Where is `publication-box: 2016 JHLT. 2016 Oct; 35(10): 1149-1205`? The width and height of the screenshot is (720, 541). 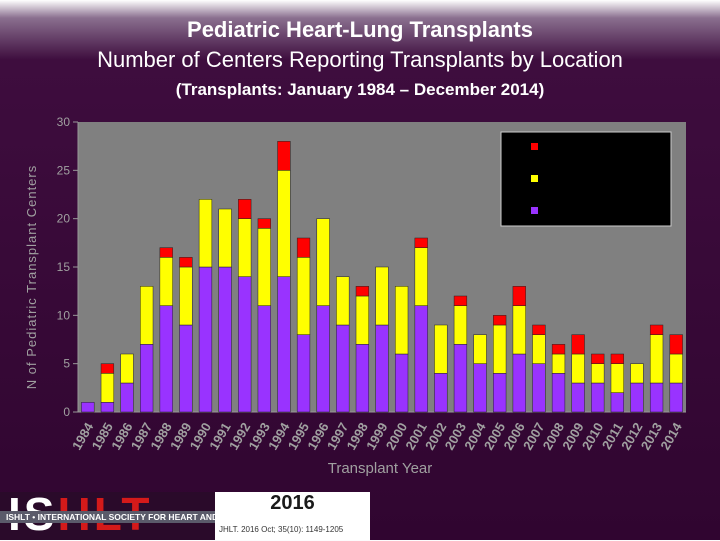
publication-box: 2016 JHLT. 2016 Oct; 35(10): 1149-1205 is located at coordinates (292, 516).